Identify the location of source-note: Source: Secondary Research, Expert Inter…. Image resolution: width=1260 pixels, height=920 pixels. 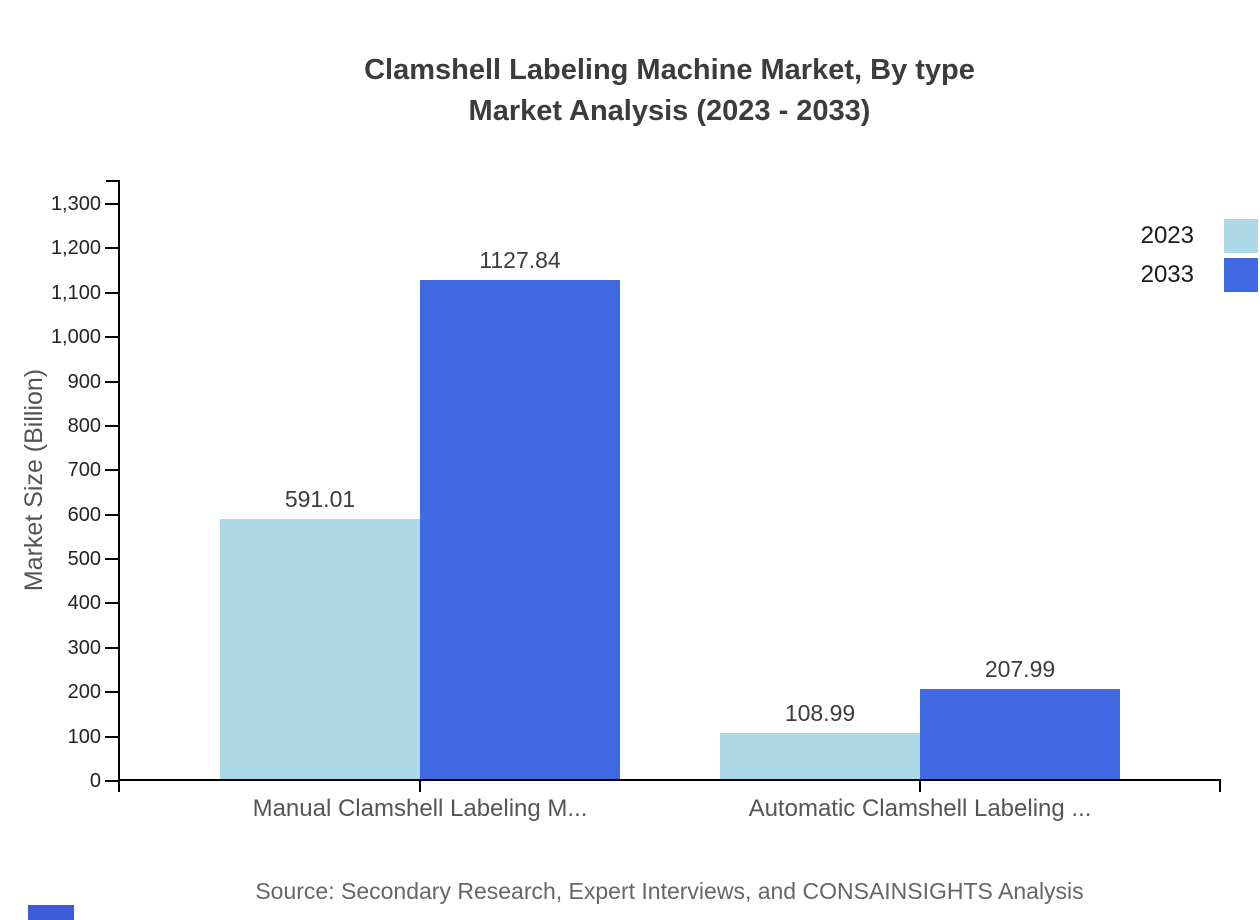
(669, 891).